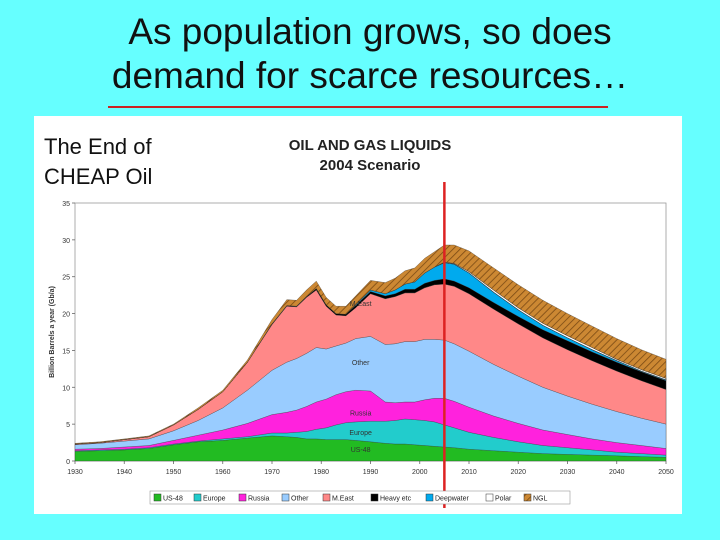 Image resolution: width=720 pixels, height=540 pixels. What do you see at coordinates (68, 425) in the screenshot?
I see `y-tick-label: 5` at bounding box center [68, 425].